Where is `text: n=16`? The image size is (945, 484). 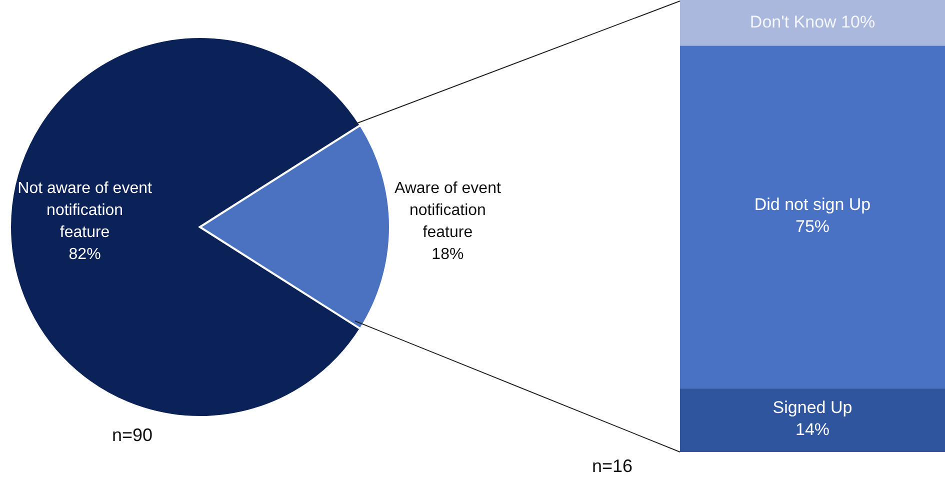 text: n=16 is located at coordinates (612, 466).